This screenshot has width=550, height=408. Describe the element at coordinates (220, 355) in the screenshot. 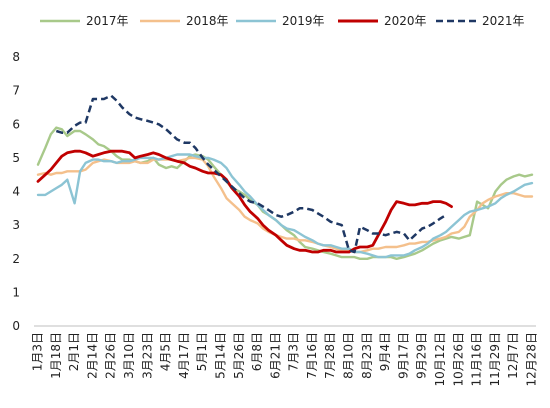

I see `x-tick-label: 5月14日` at that location.